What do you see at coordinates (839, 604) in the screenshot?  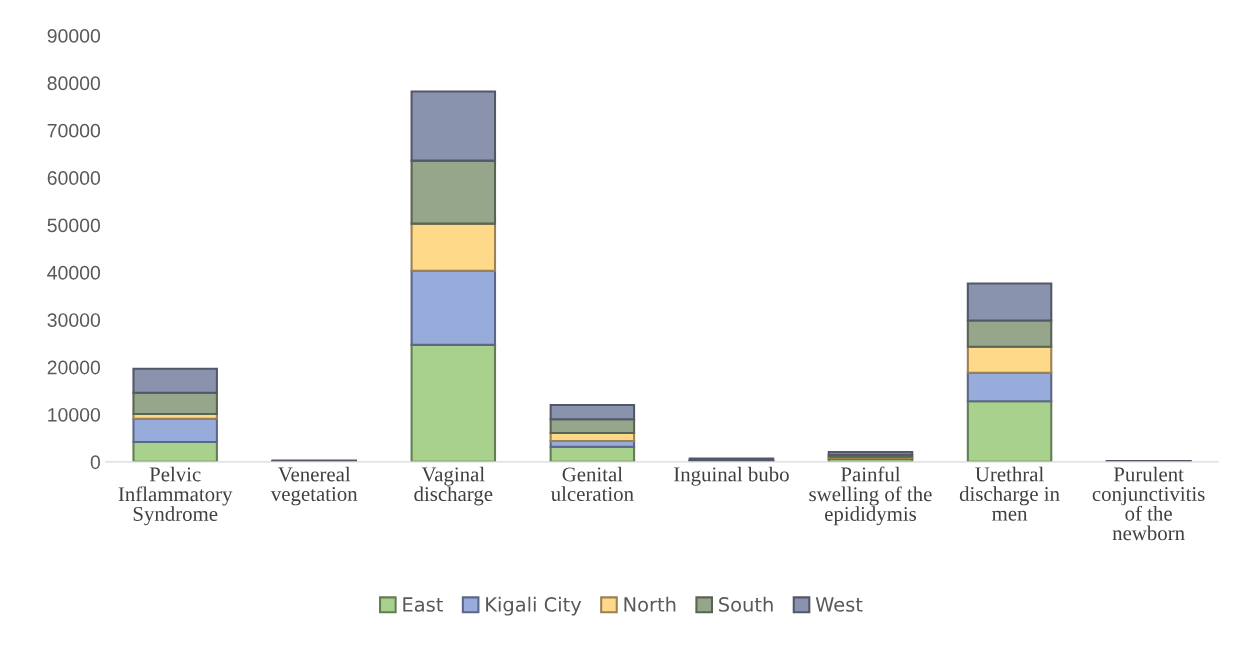 I see `legend-label: West` at bounding box center [839, 604].